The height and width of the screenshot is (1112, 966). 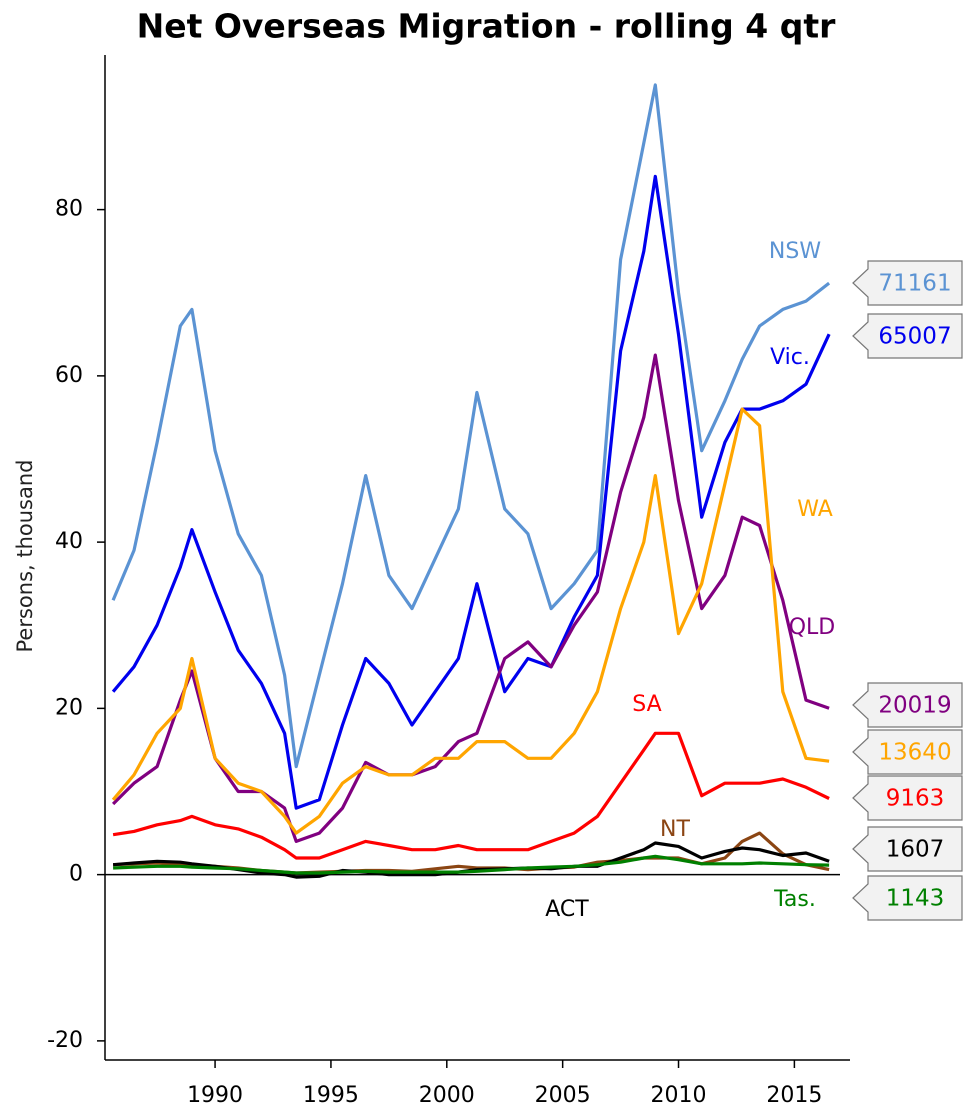 I want to click on value-label: 71161, so click(x=914, y=284).